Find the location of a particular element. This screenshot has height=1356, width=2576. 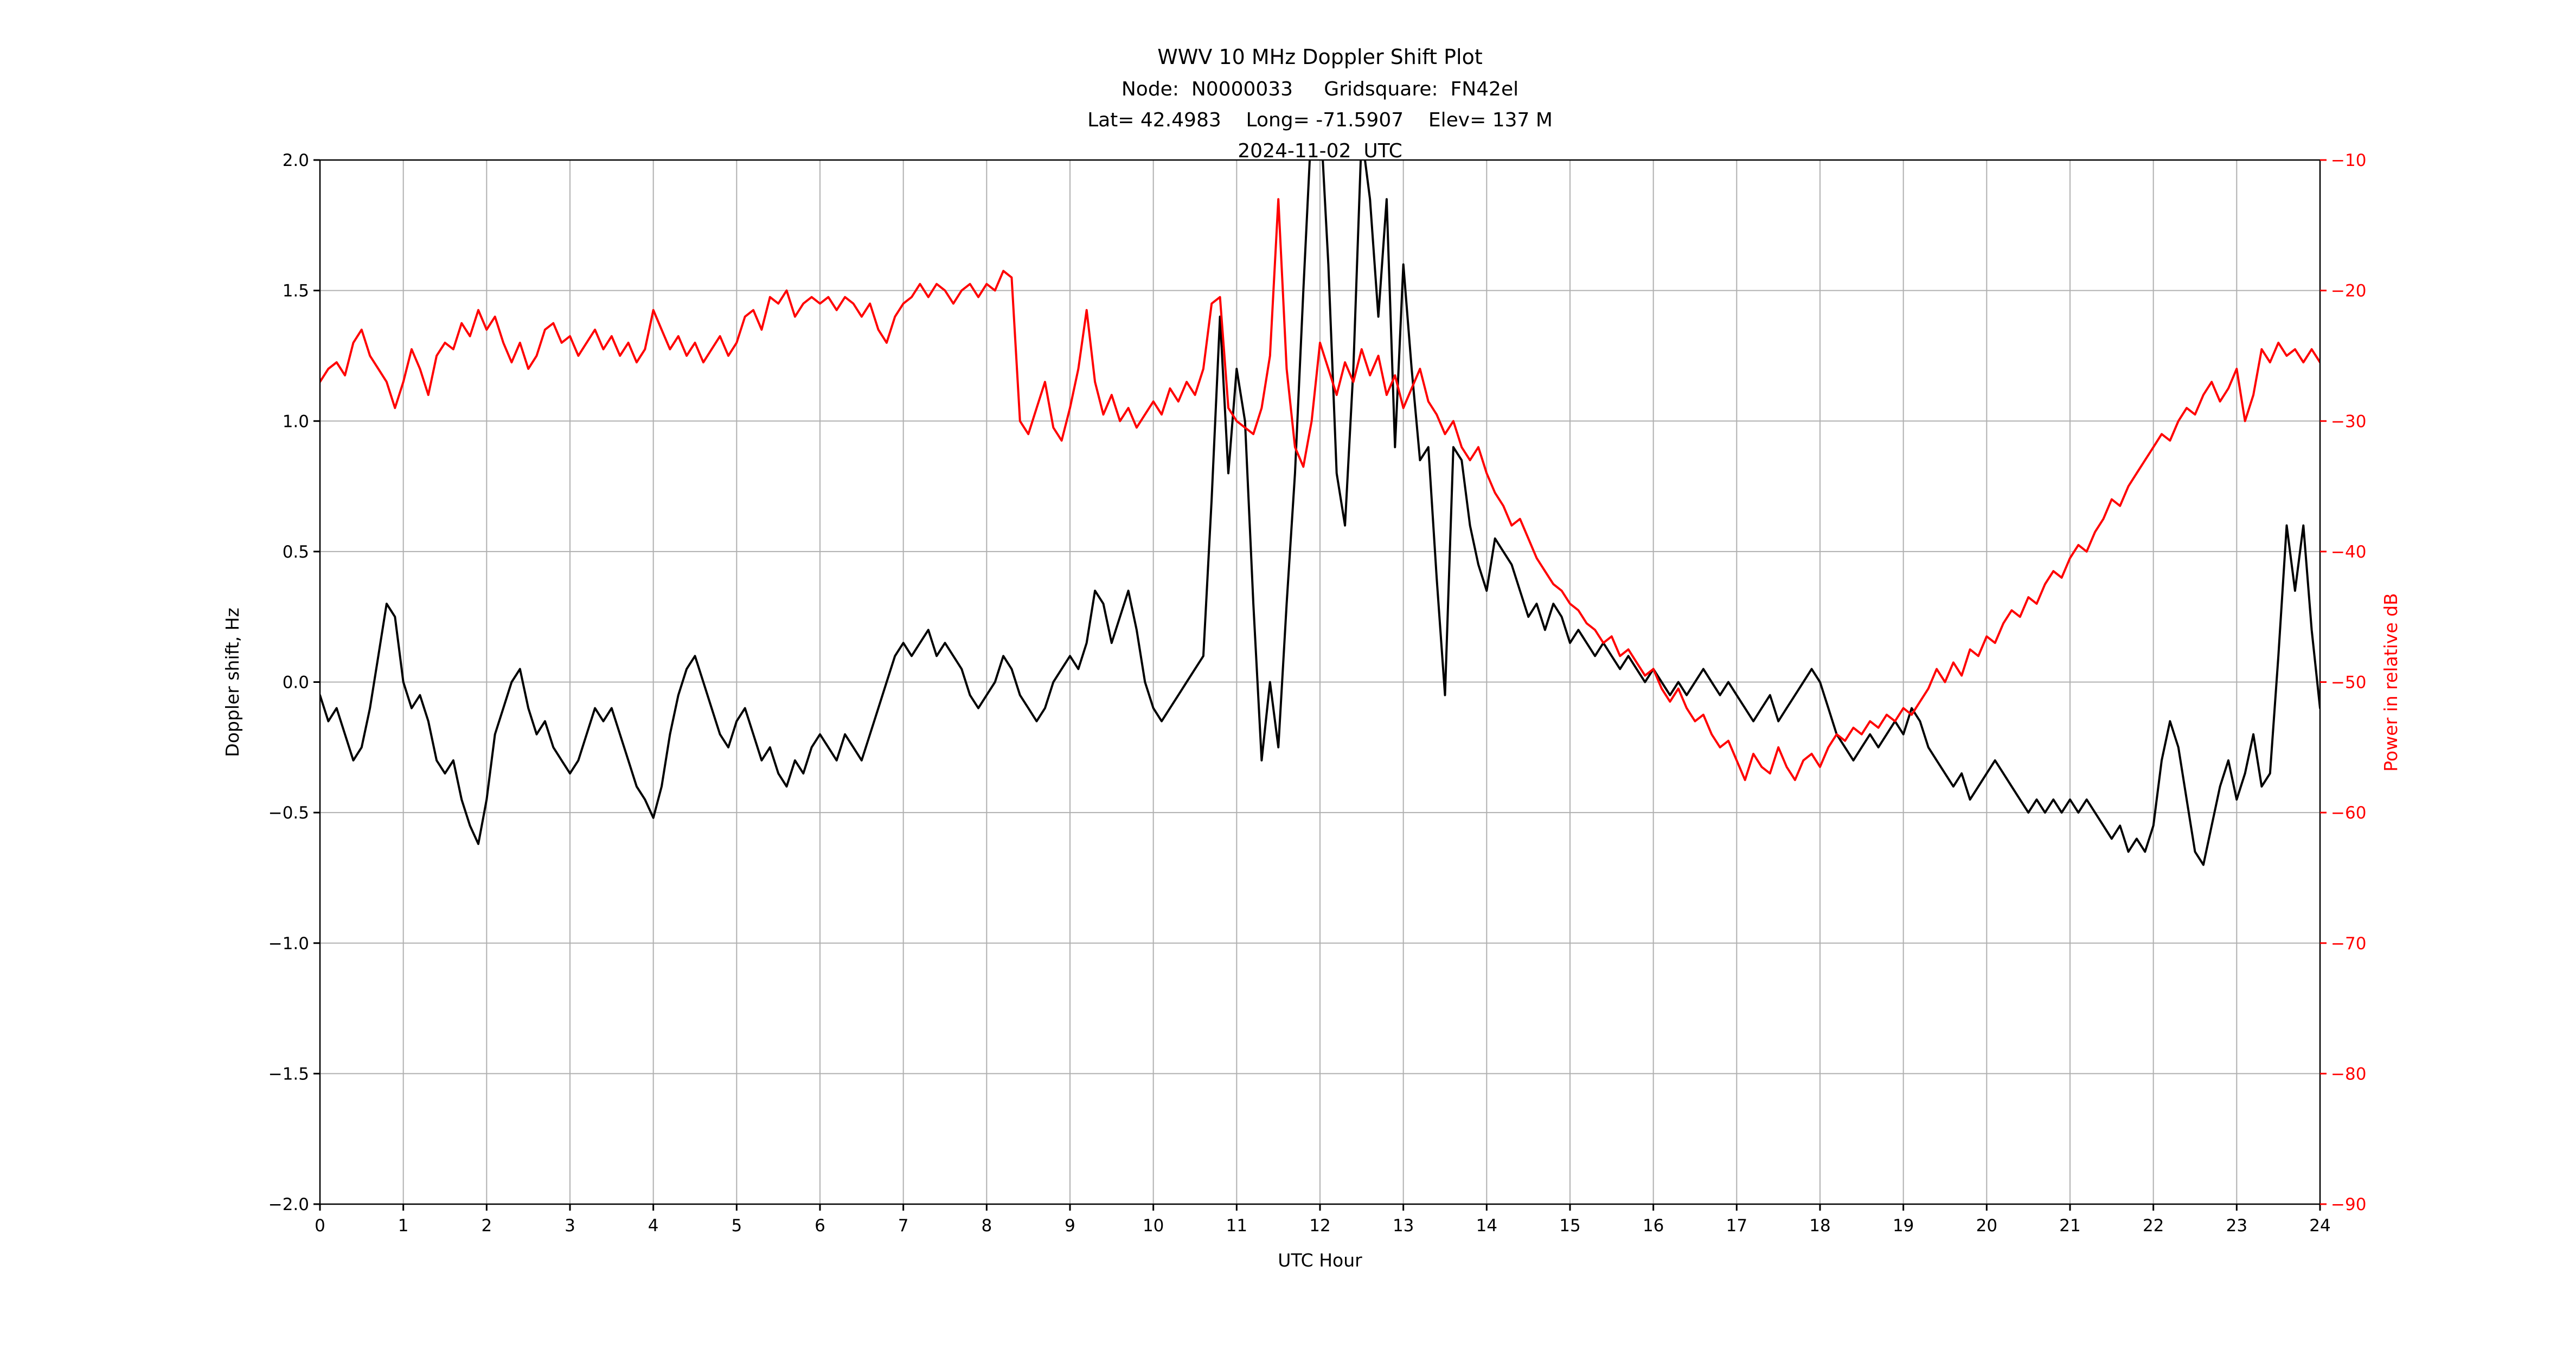

y-right-tick-label: −50 is located at coordinates (2348, 683).